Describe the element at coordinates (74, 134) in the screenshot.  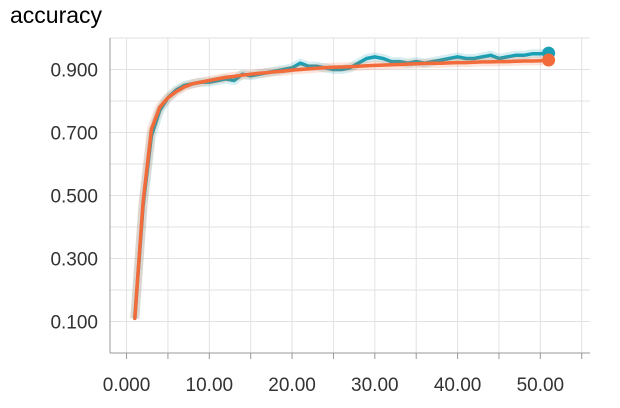
I see `y-tick-label: 0.700` at that location.